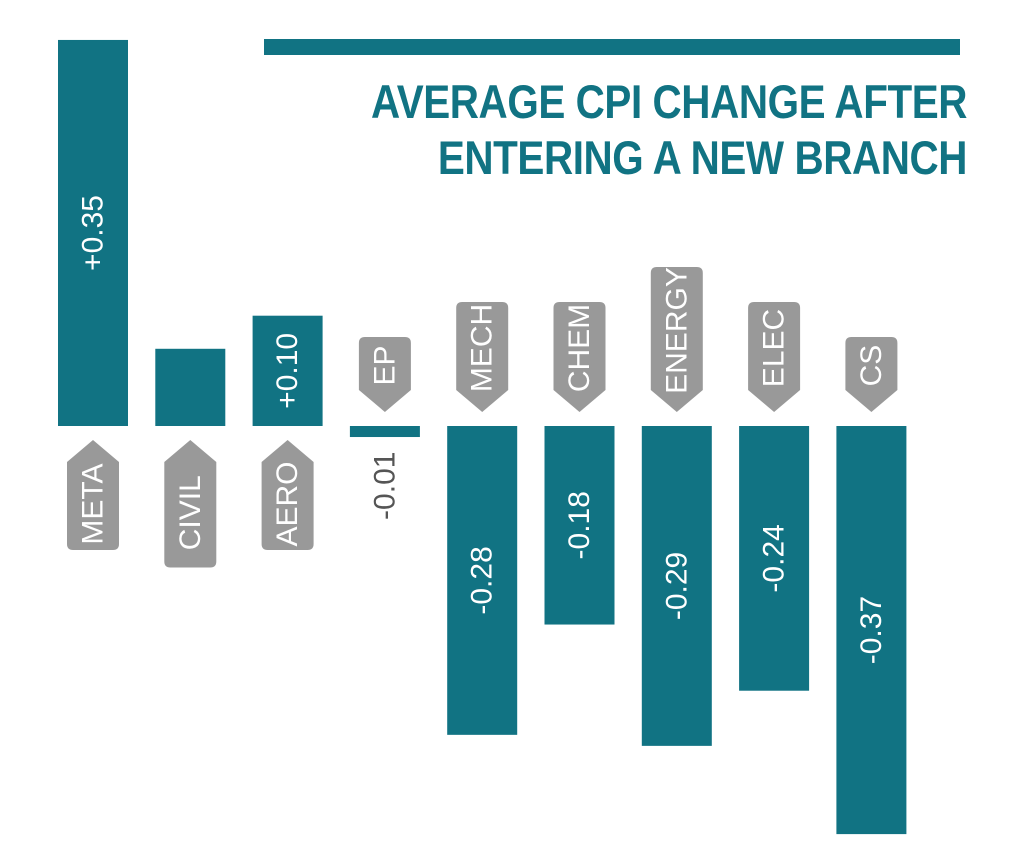 The image size is (1033, 862). I want to click on value-label-cs: -0.37, so click(871, 630).